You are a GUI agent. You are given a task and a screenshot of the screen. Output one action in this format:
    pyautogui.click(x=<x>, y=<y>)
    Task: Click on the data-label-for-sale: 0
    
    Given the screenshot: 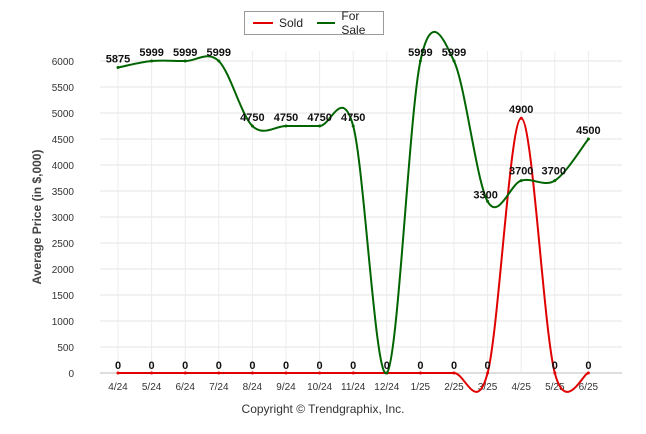 What is the action you would take?
    pyautogui.click(x=387, y=366)
    